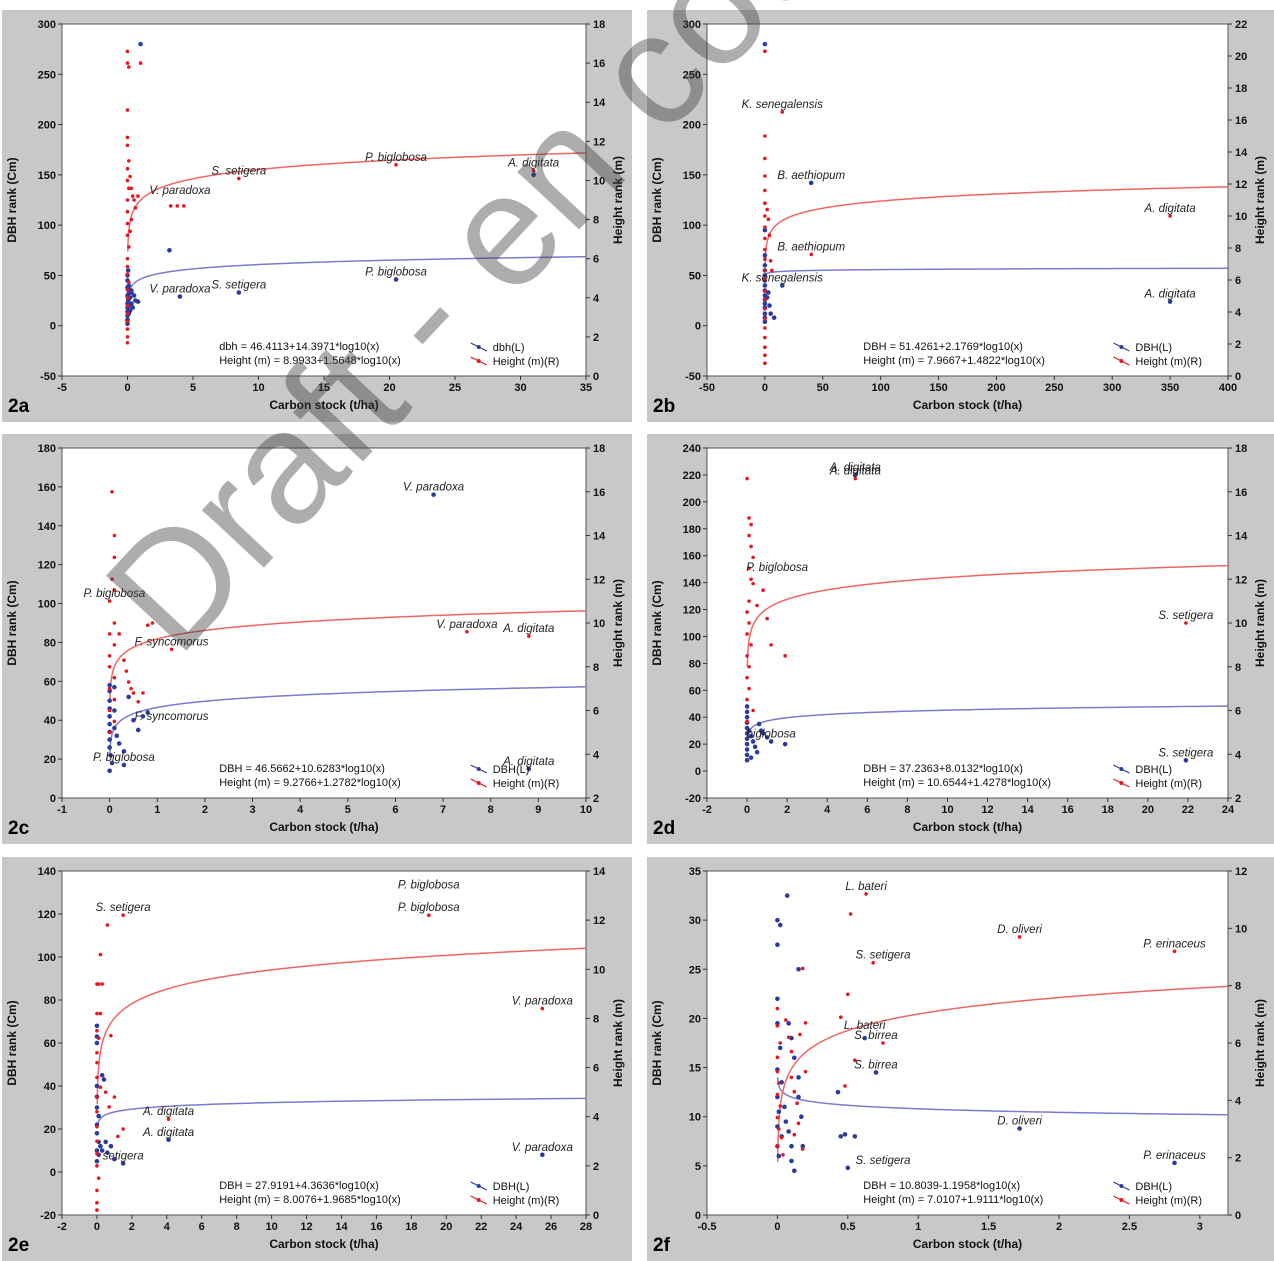 This screenshot has height=1261, width=1274. I want to click on y2-tick-label: 14, so click(599, 872).